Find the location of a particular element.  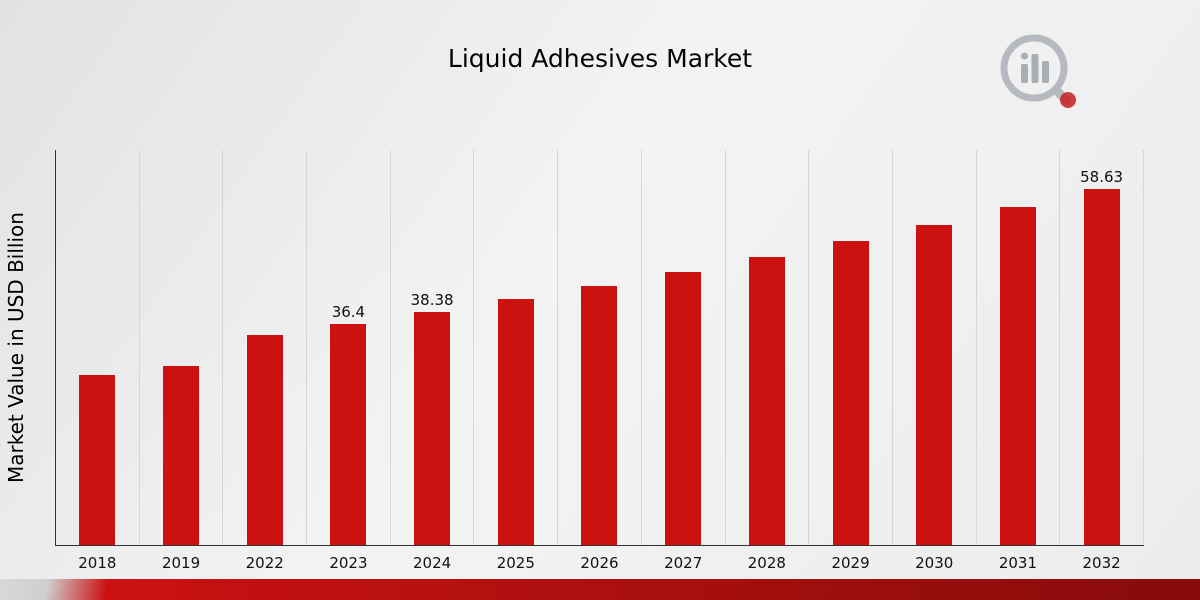

x-tick-label-2032: 2032 is located at coordinates (1101, 563).